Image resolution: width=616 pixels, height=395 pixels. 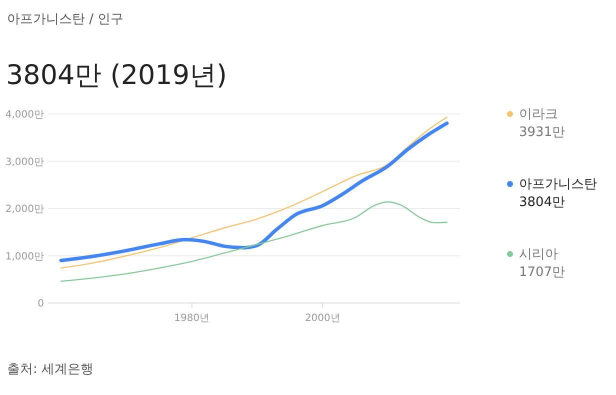 What do you see at coordinates (192, 318) in the screenshot?
I see `x-tick-label: 1980년` at bounding box center [192, 318].